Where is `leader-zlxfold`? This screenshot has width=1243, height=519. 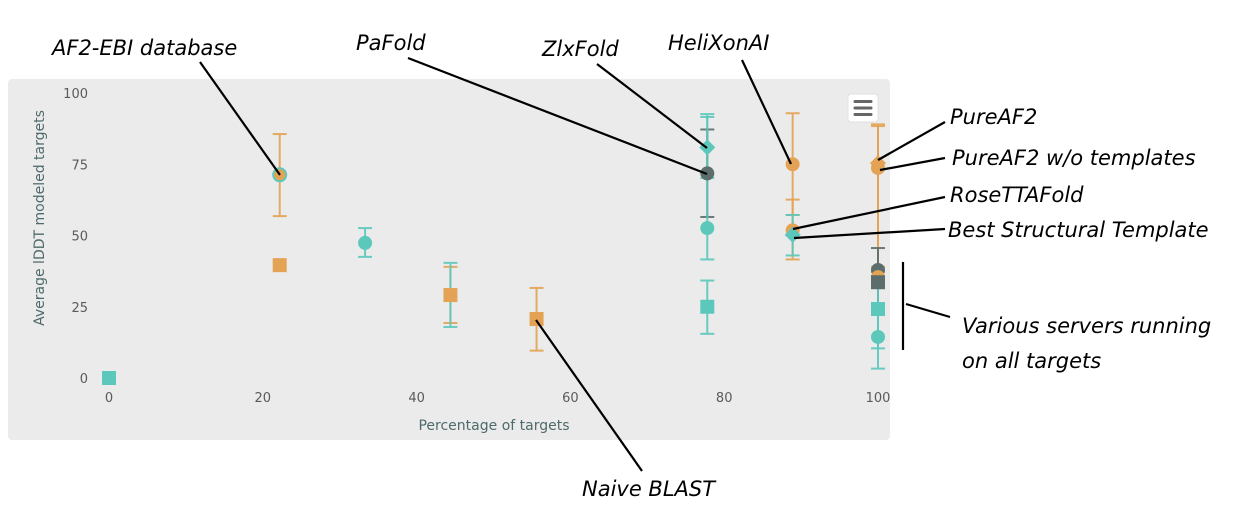
leader-zlxfold is located at coordinates (652, 106).